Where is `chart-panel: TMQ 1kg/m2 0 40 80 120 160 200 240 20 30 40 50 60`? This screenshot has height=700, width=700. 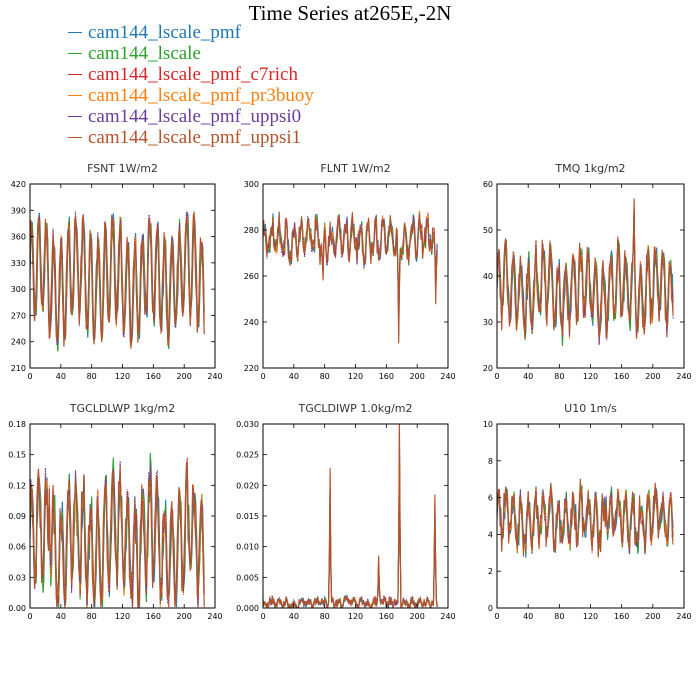
chart-panel: TMQ 1kg/m2 0 40 80 120 160 200 240 20 30 40 50 60 is located at coordinates (587, 271).